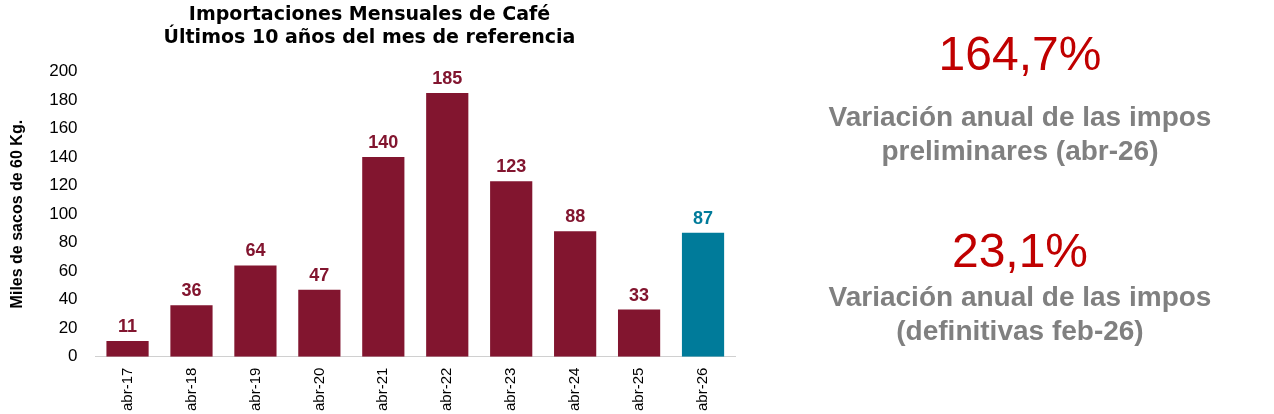  What do you see at coordinates (703, 217) in the screenshot?
I see `data-label: 87` at bounding box center [703, 217].